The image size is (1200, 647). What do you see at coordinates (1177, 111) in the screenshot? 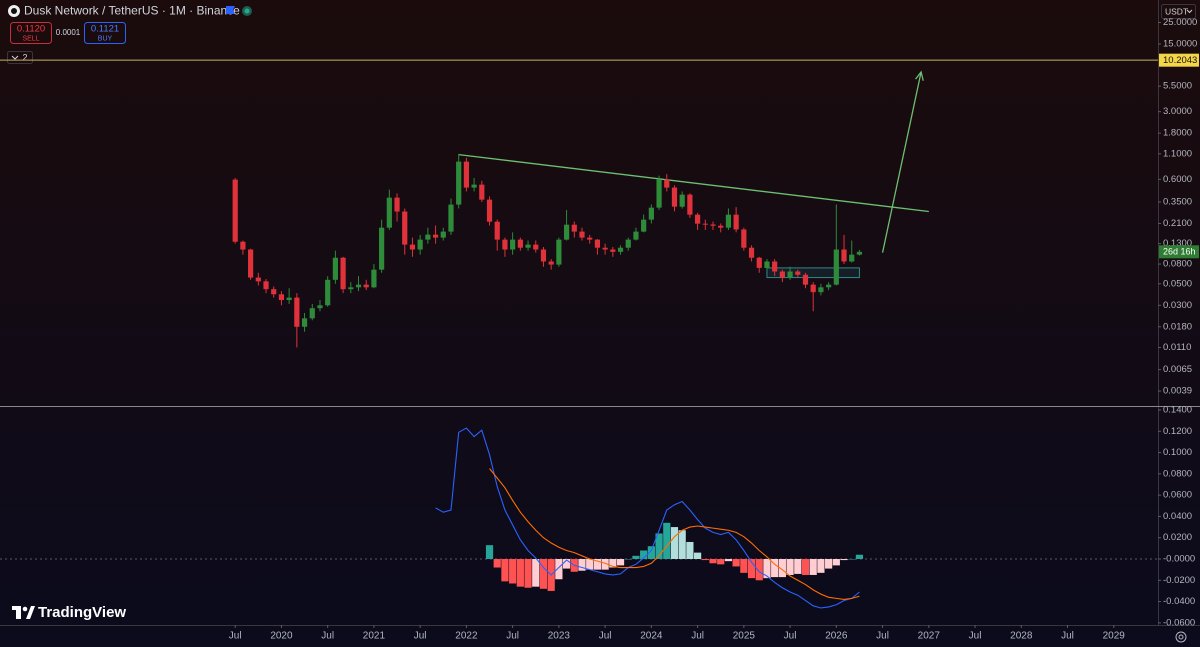
I see `y-tick-label: 3.0000` at bounding box center [1177, 111].